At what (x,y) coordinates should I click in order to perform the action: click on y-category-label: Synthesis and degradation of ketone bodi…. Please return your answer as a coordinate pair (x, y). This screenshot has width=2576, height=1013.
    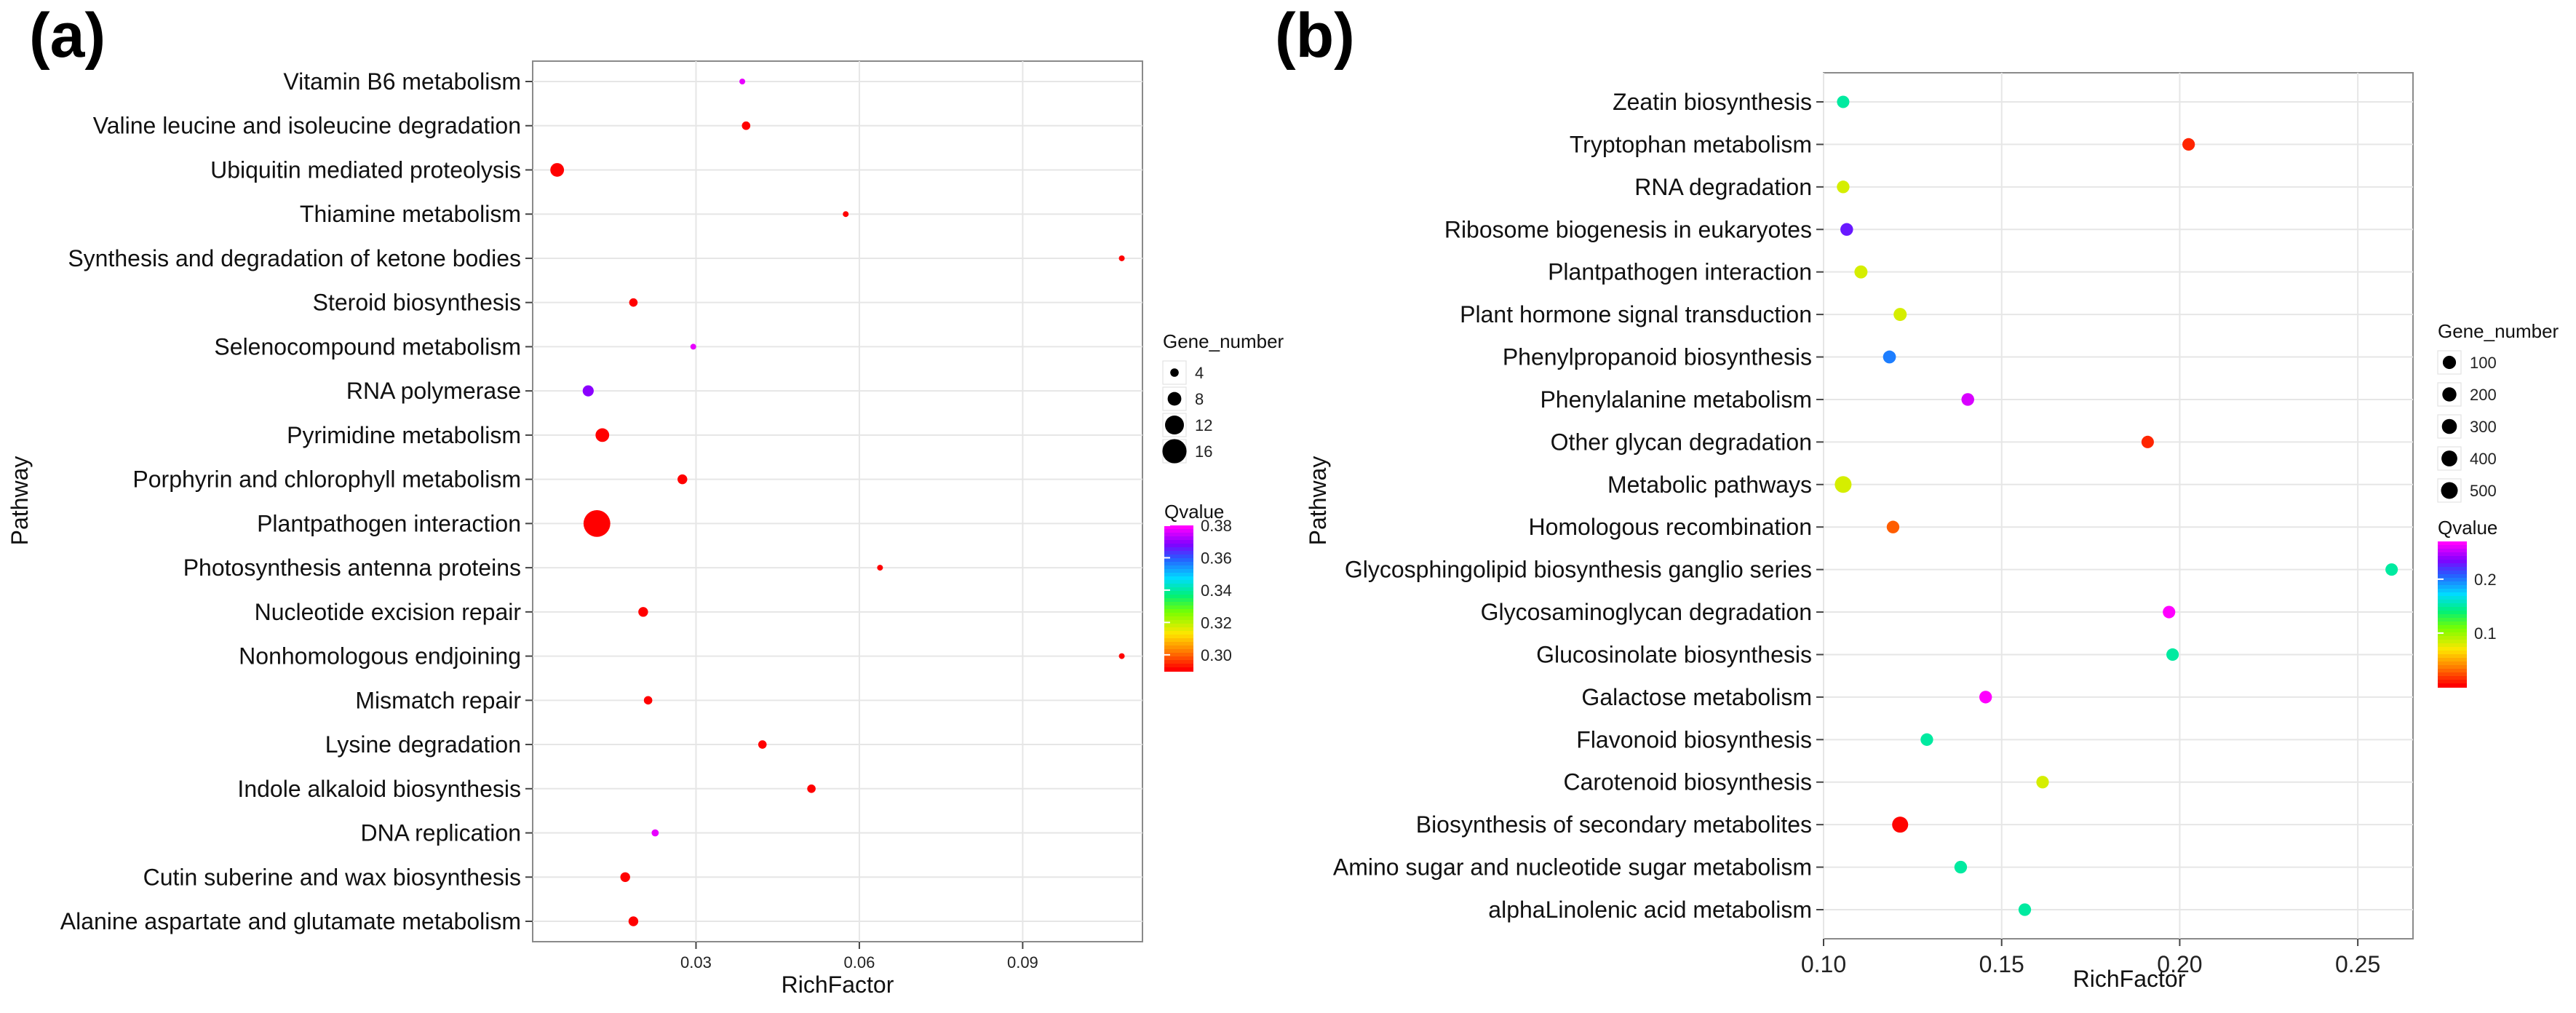
    Looking at the image, I should click on (294, 258).